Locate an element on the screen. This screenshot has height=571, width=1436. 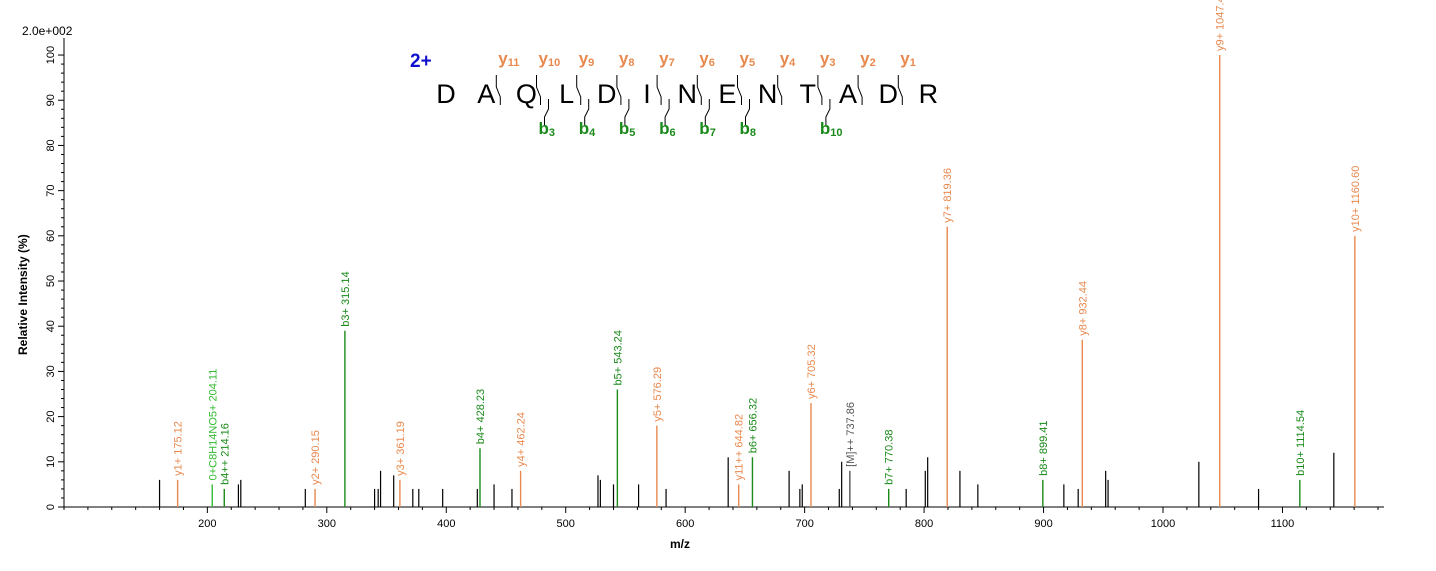
y-ion-label: y7 is located at coordinates (667, 59).